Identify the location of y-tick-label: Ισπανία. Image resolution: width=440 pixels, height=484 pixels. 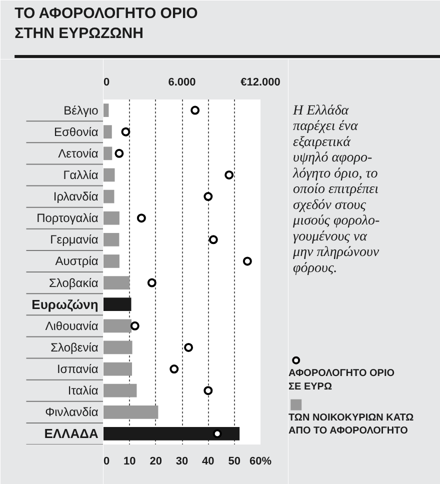
(77, 369).